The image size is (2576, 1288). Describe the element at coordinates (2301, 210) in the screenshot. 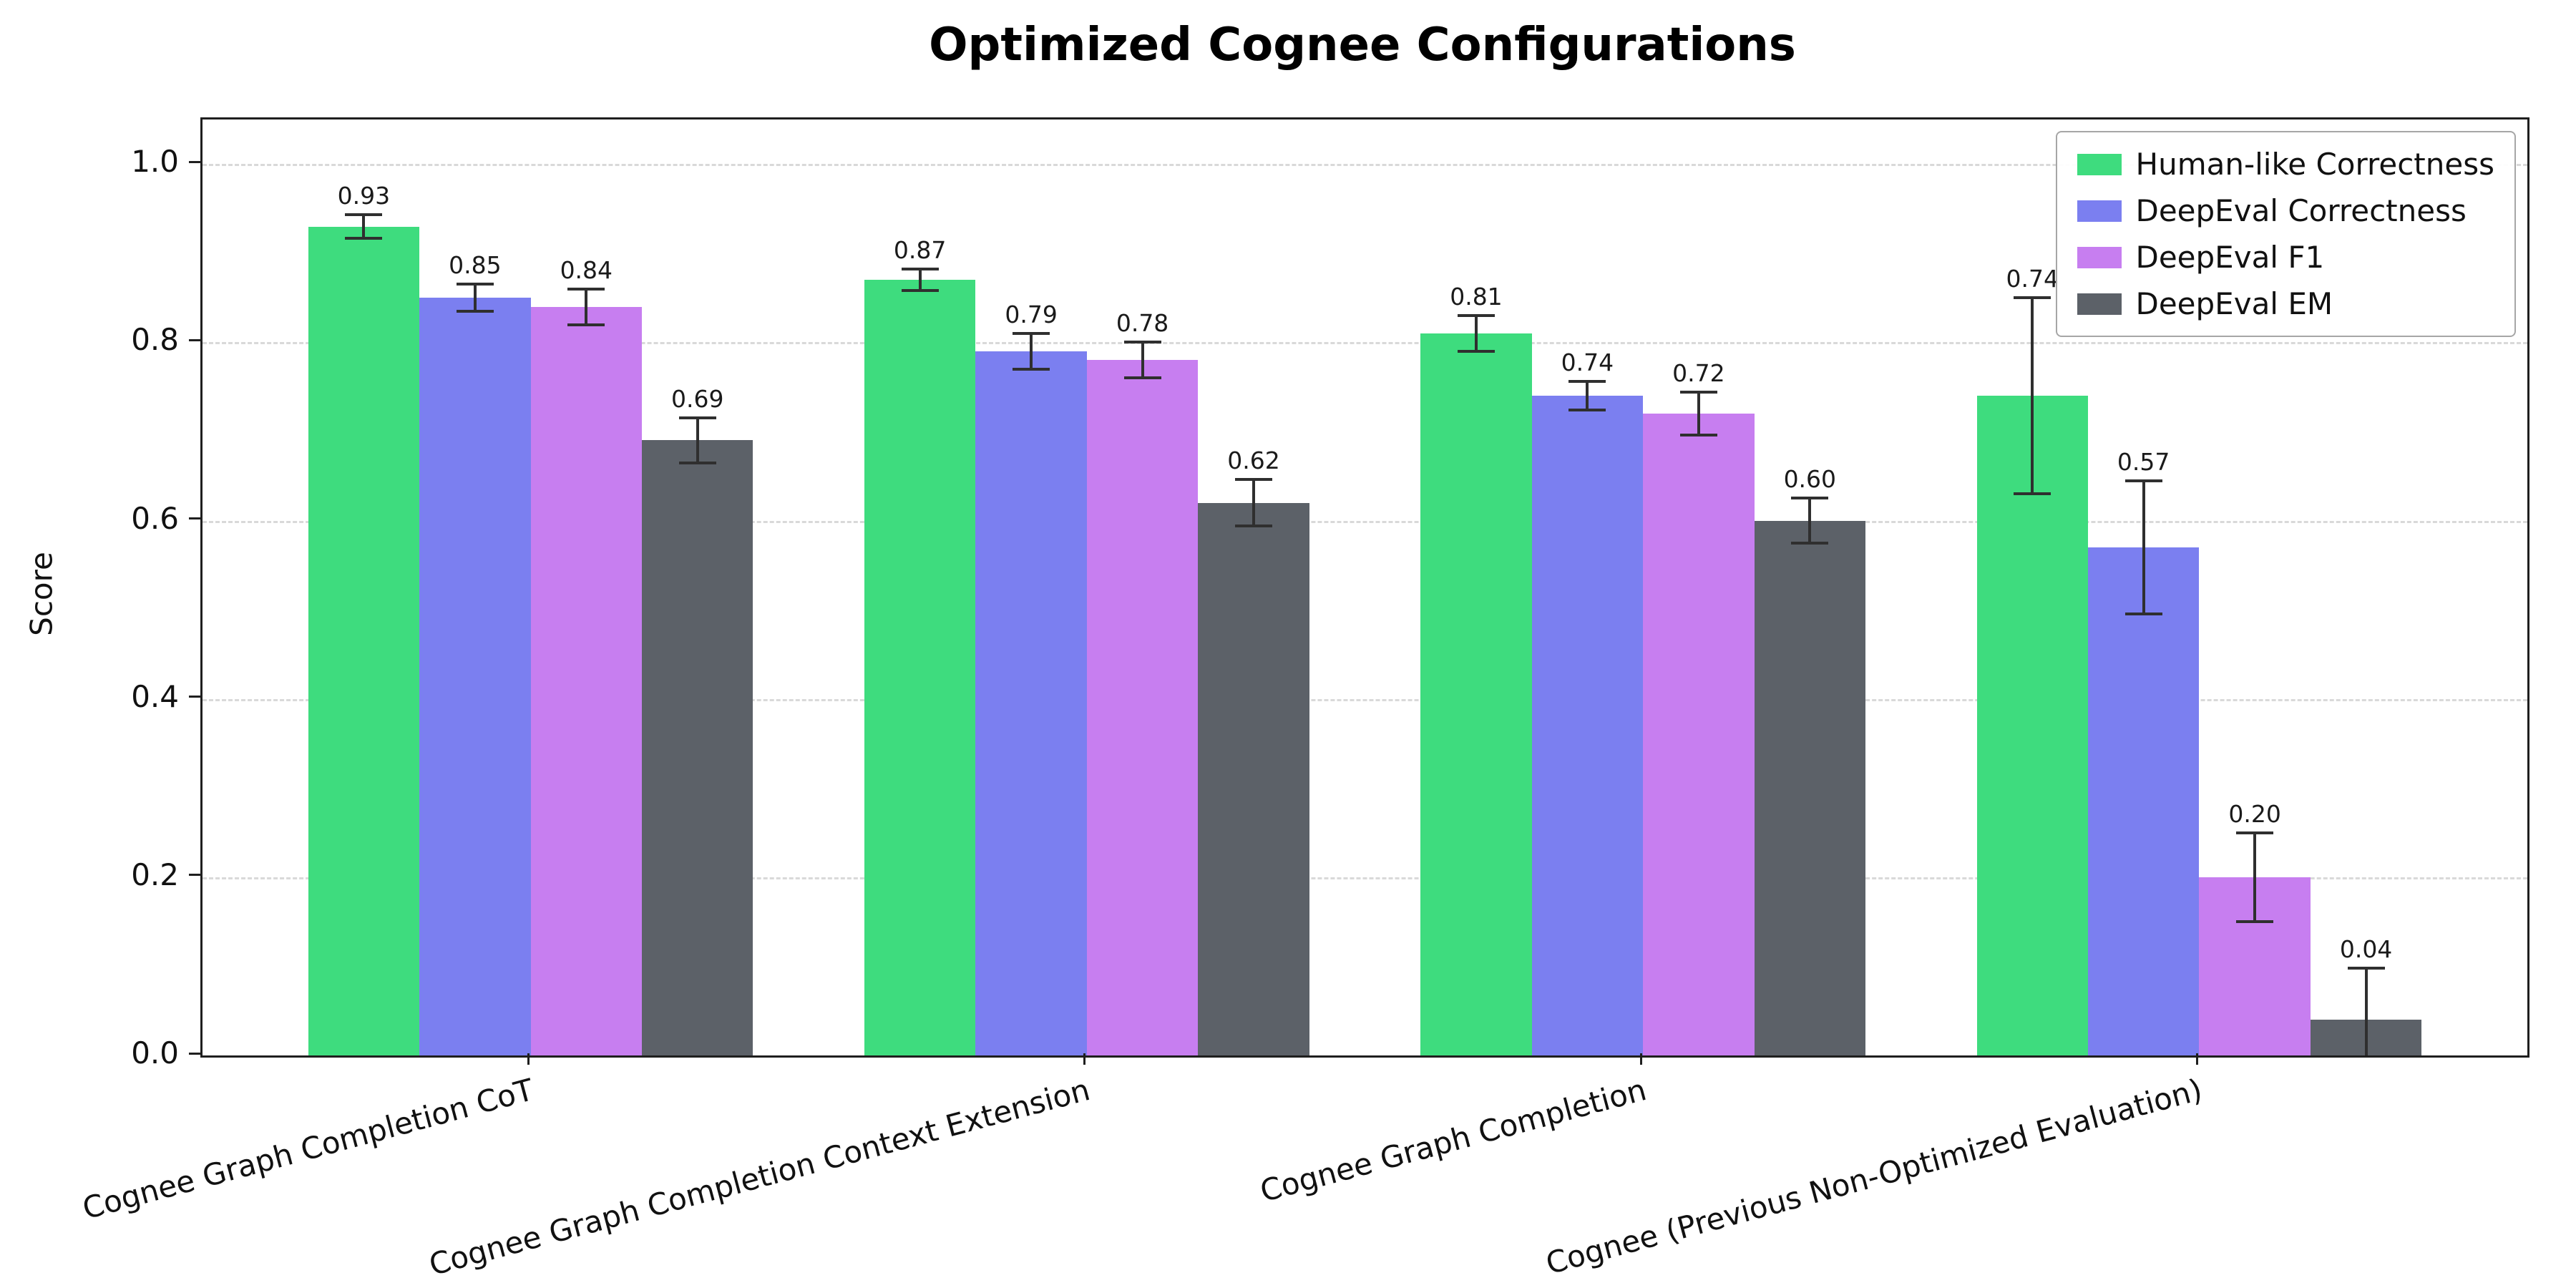

I see `legend-label: DeepEval Correctness` at that location.